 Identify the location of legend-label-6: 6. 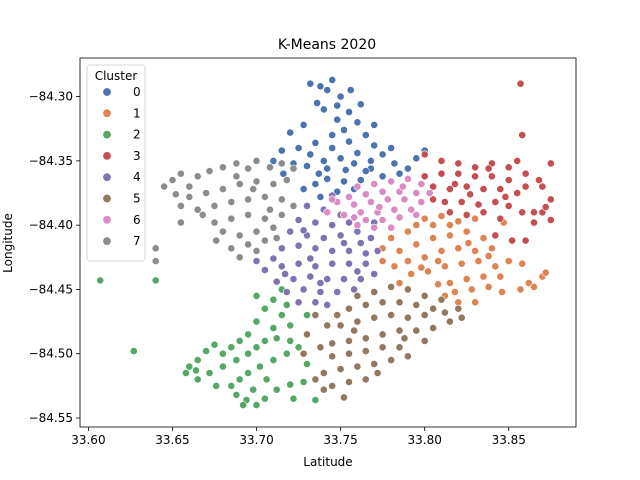
(137, 220).